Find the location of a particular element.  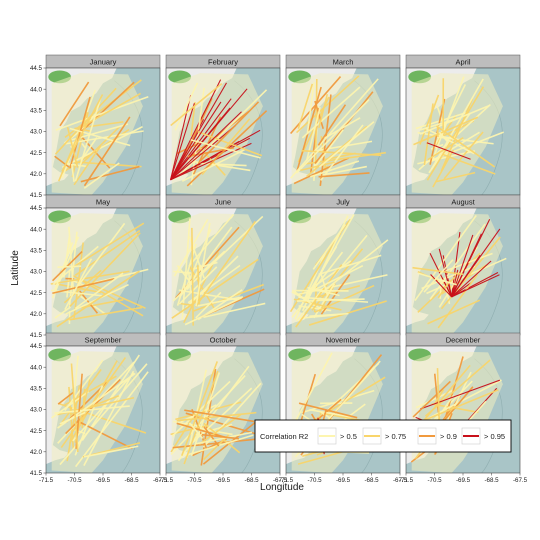

panel-september: September is located at coordinates (103, 403).